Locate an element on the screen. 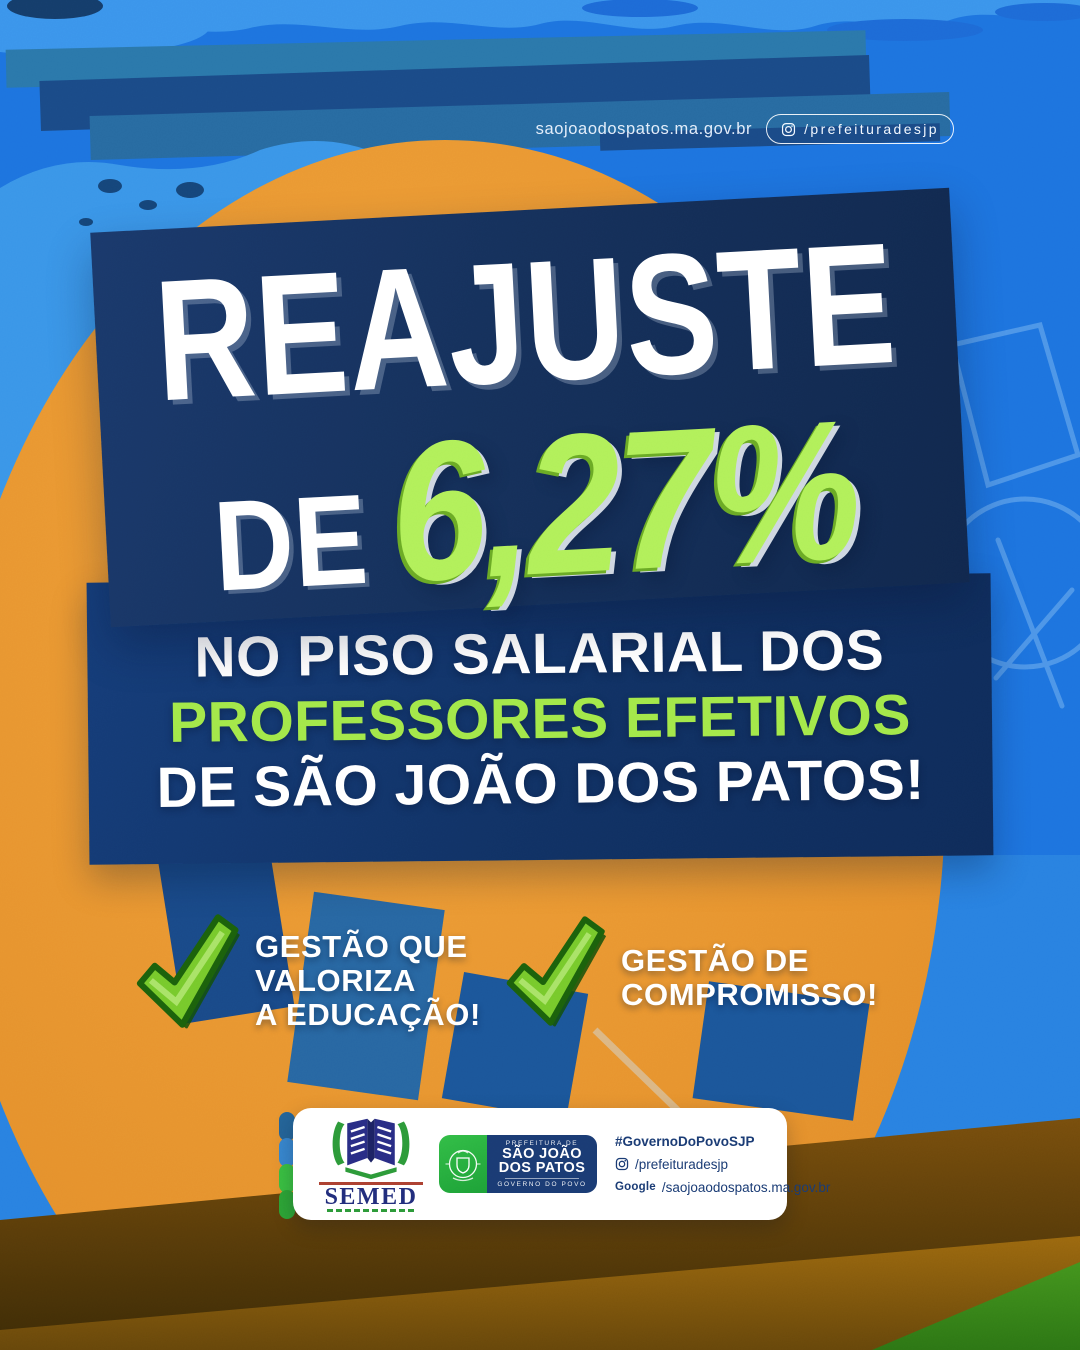 Image resolution: width=1080 pixels, height=1350 pixels. instagram-row: /prefeituradesjp is located at coordinates (722, 1164).